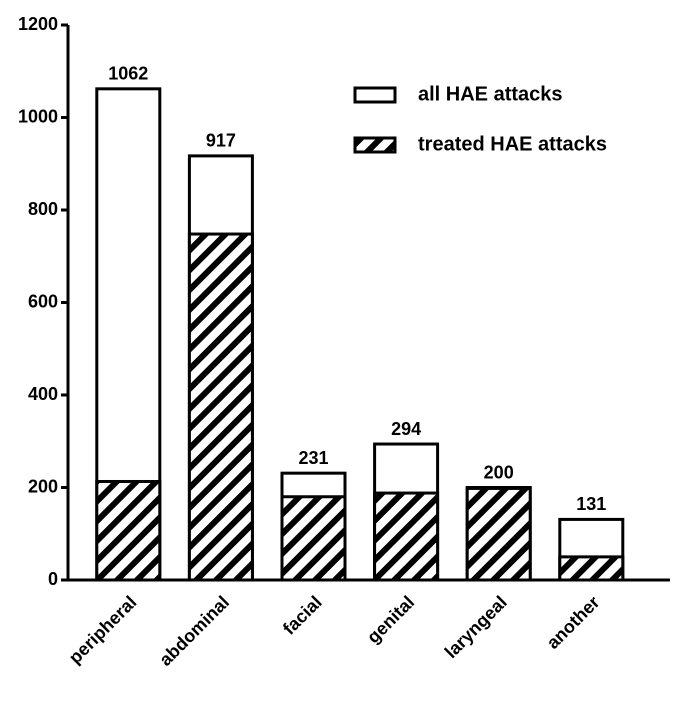  Describe the element at coordinates (573, 622) in the screenshot. I see `x-tick-label: another` at that location.